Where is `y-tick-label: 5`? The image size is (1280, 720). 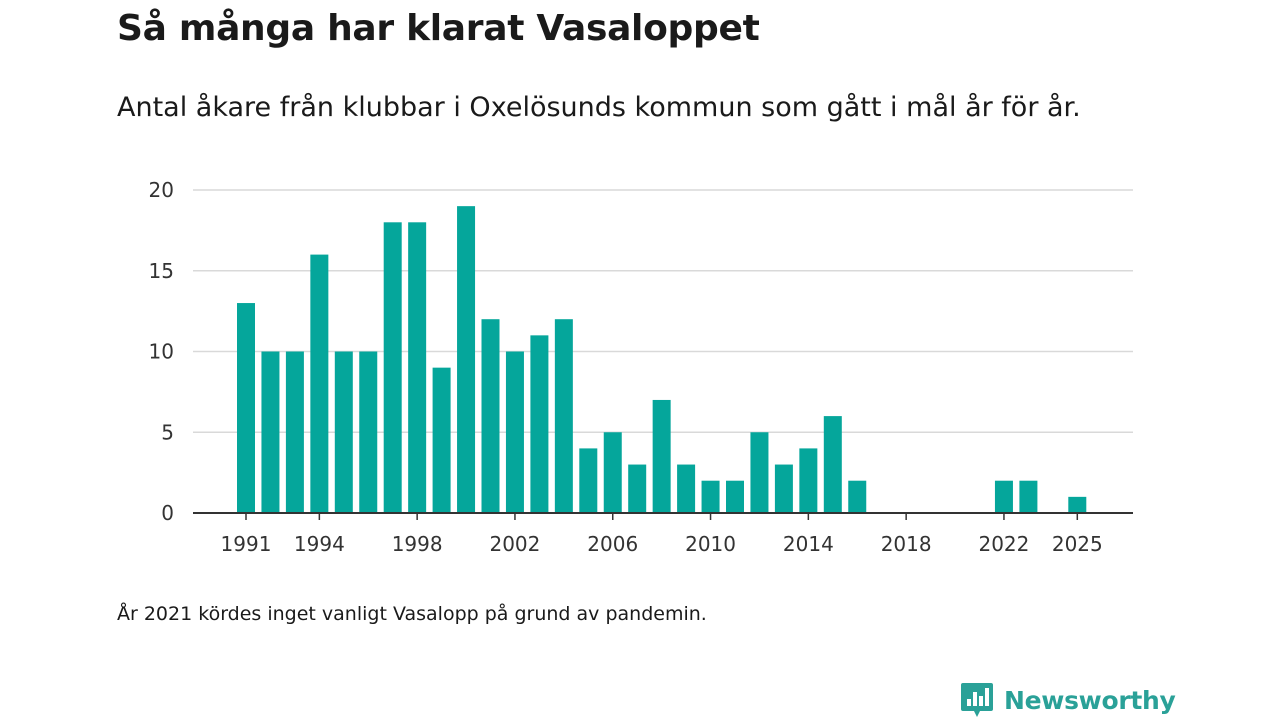
y-tick-label: 5 is located at coordinates (167, 432).